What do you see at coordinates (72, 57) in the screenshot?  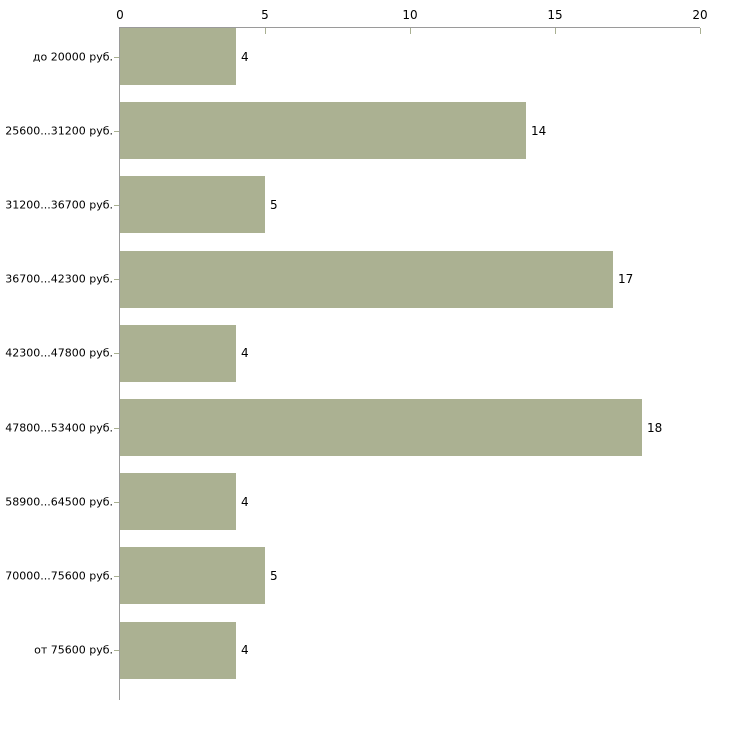 I see `category-label: до 20000 руб.` at bounding box center [72, 57].